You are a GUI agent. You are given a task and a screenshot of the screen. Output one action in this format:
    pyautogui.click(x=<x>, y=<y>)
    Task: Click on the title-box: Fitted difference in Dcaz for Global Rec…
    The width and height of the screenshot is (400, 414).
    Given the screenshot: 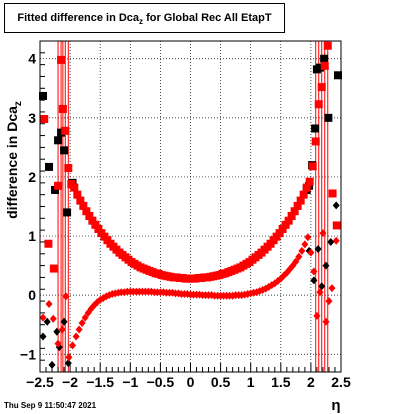 What is the action you would take?
    pyautogui.click(x=144, y=18)
    